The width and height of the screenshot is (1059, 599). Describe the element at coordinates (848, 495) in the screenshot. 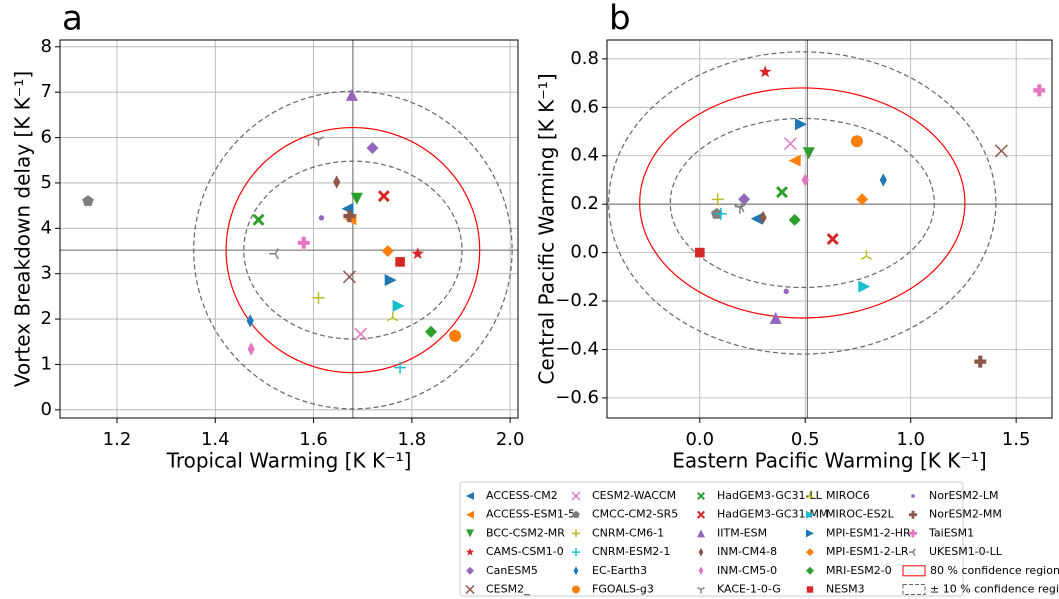

I see `legend-label: MIROC6` at that location.